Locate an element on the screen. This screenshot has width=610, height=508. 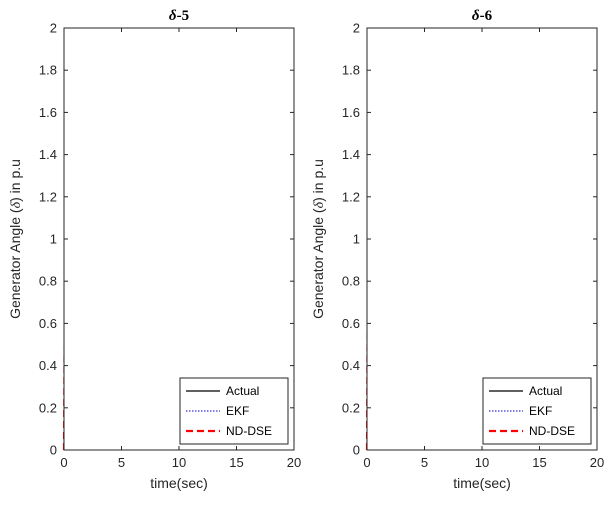
chart-title: δ-6 is located at coordinates (482, 16).